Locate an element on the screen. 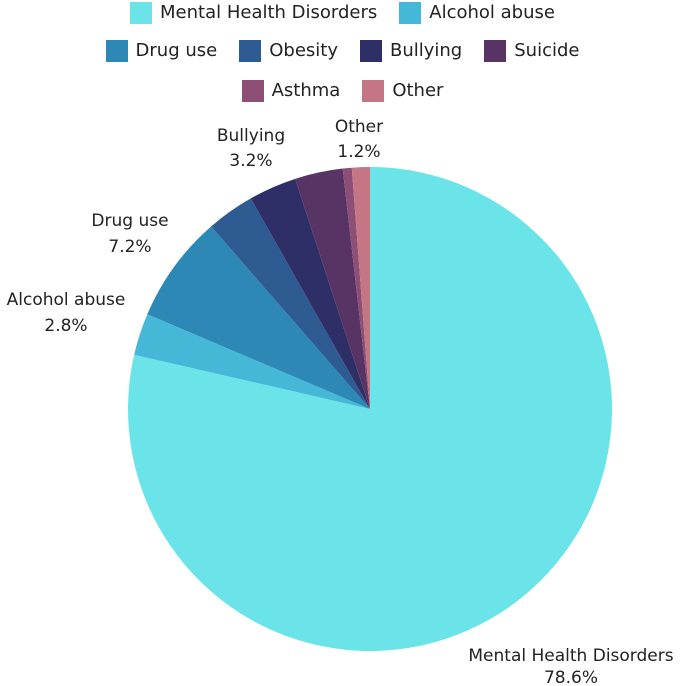 This screenshot has width=685, height=686. slice-label-other: Other is located at coordinates (359, 127).